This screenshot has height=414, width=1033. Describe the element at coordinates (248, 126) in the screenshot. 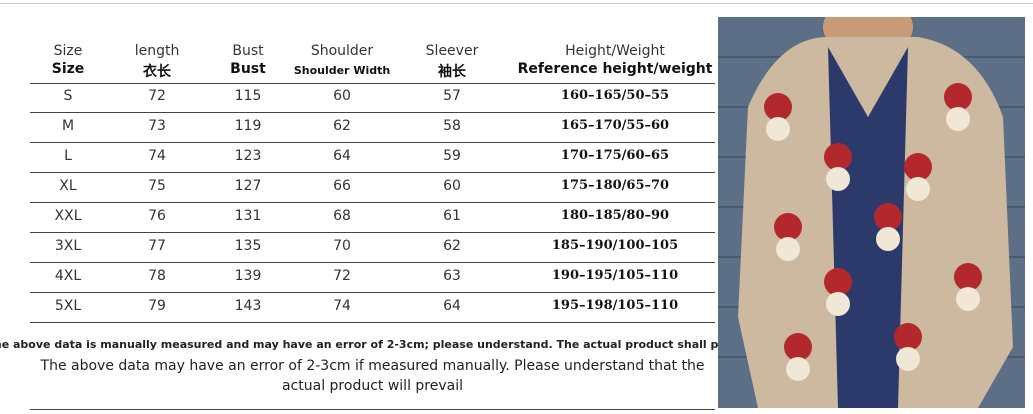

I see `cell: 119` at that location.